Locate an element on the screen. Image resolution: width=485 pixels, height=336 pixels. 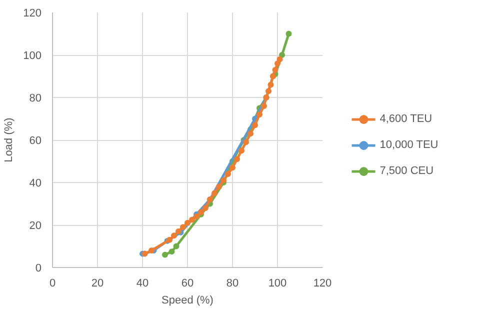
x-tick-label: 40 is located at coordinates (142, 284).